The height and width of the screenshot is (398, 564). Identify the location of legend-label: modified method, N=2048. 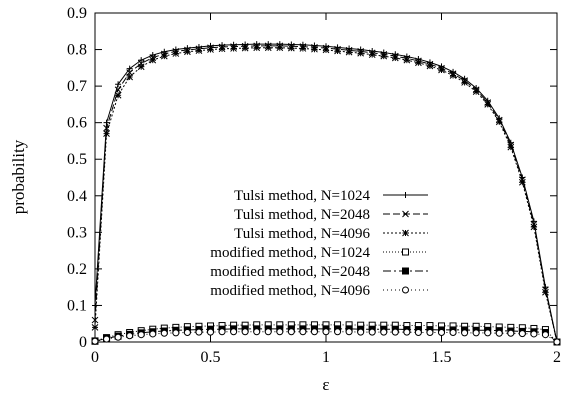
(290, 272).